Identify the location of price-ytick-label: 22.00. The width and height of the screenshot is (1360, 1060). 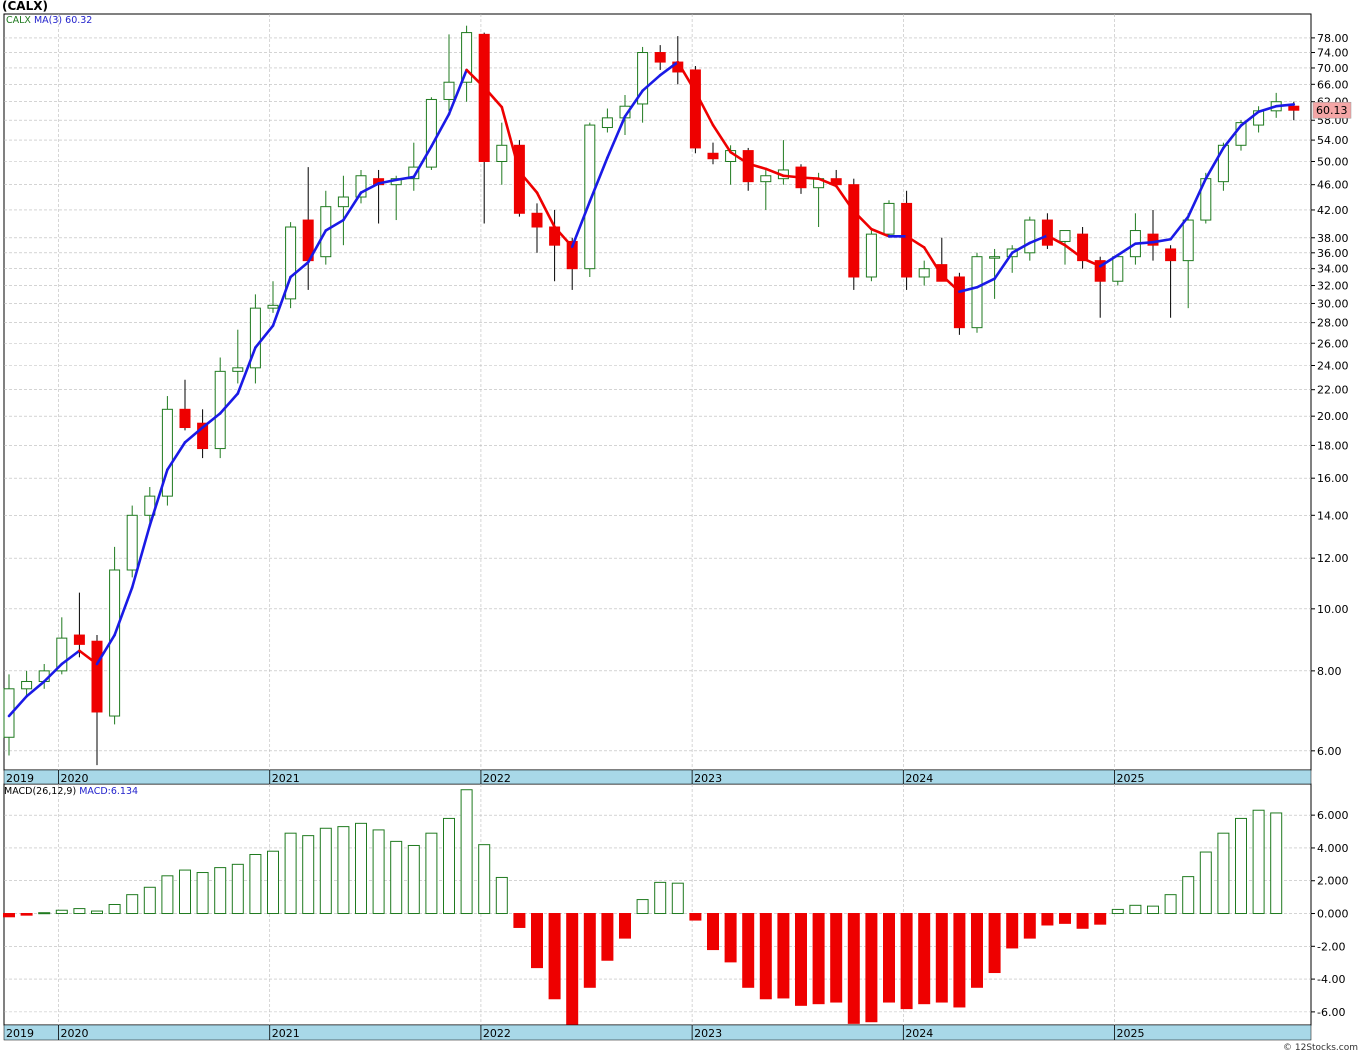
(1333, 390).